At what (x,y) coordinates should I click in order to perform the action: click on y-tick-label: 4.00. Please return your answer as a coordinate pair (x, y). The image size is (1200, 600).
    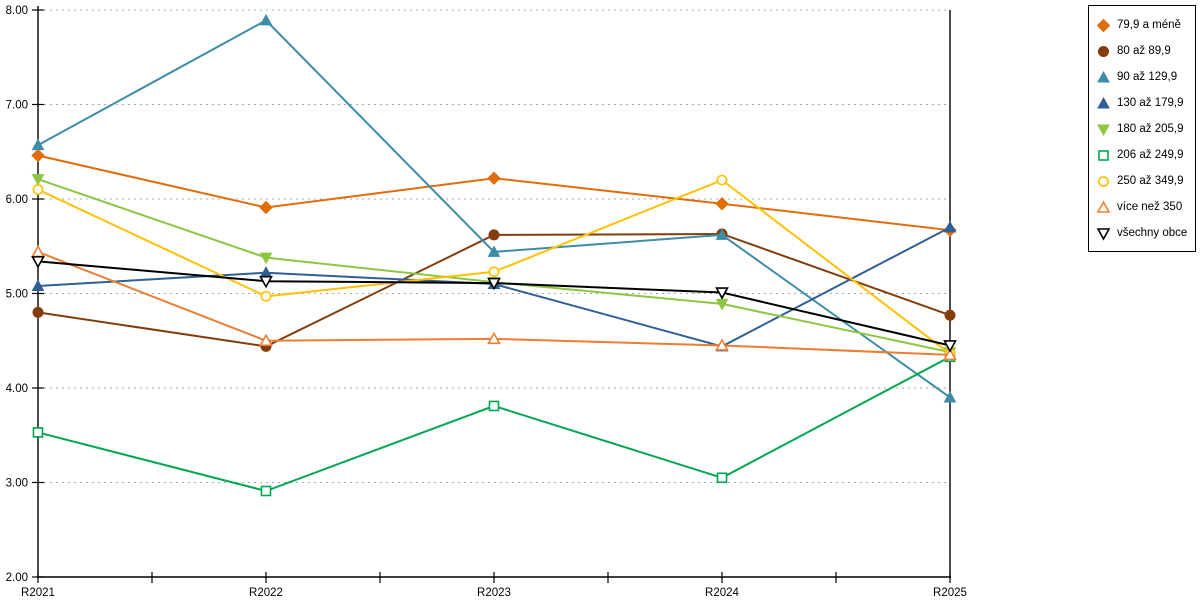
    Looking at the image, I should click on (17, 389).